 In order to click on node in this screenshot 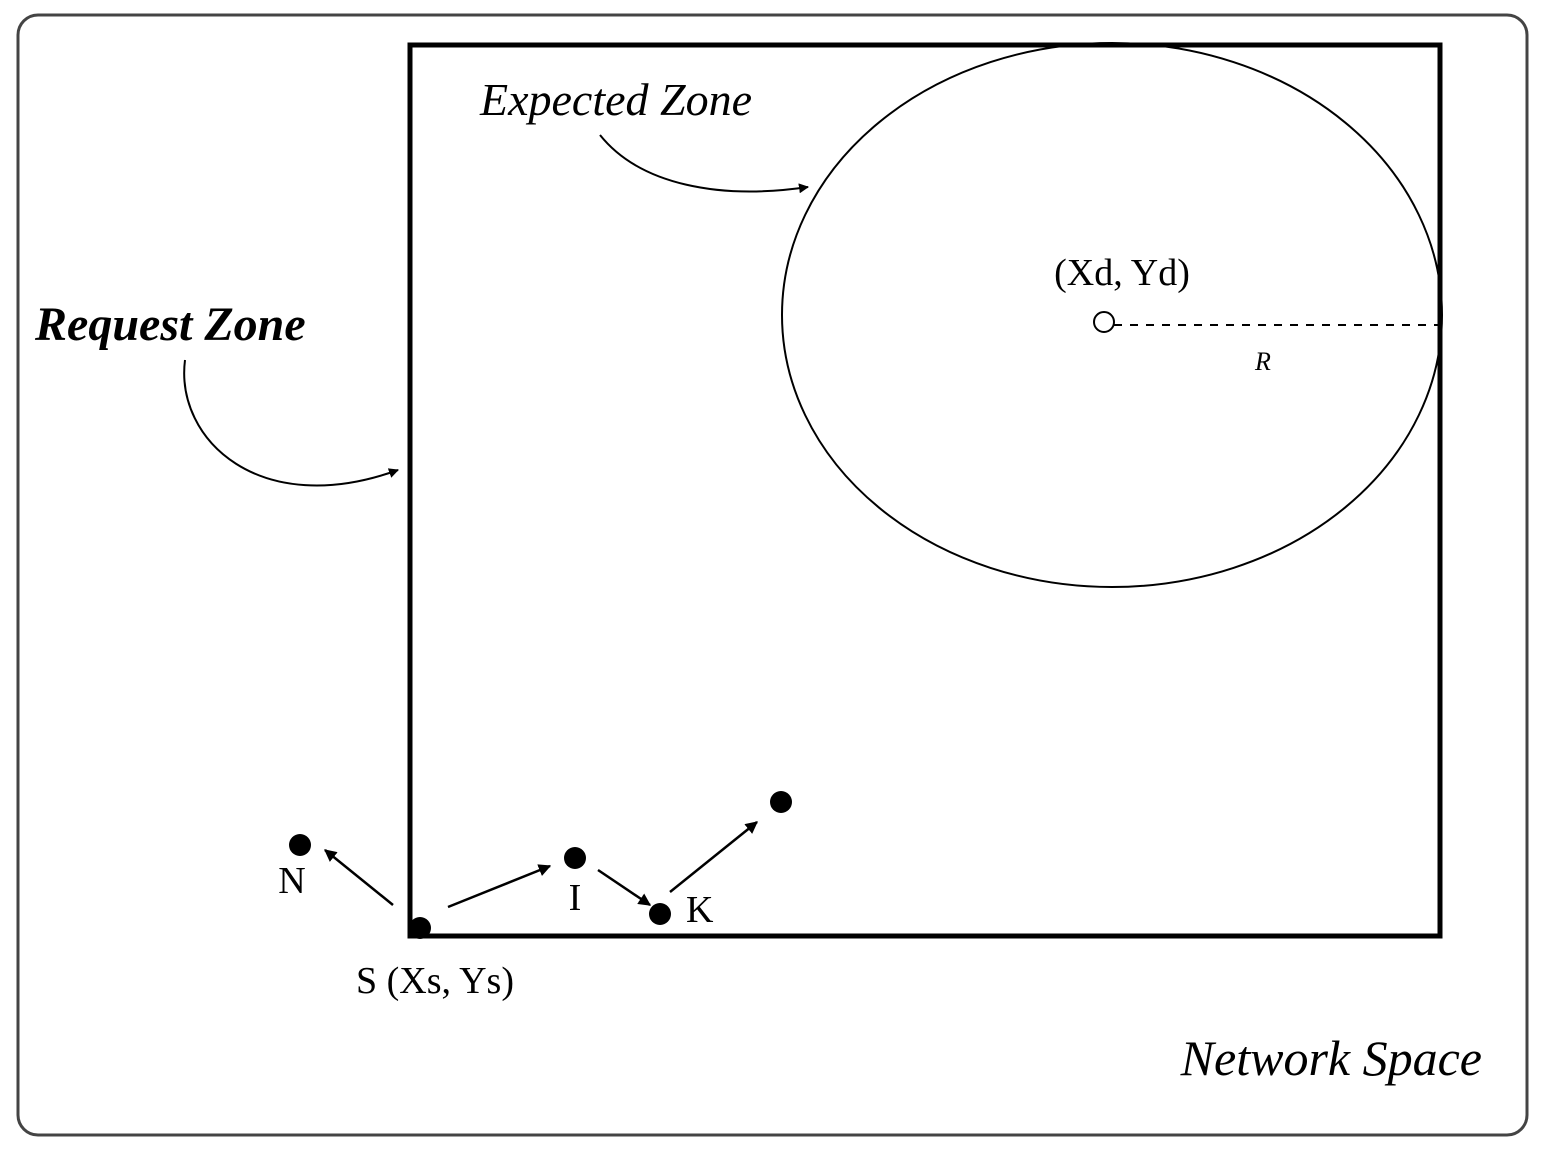, I will do `click(781, 802)`.